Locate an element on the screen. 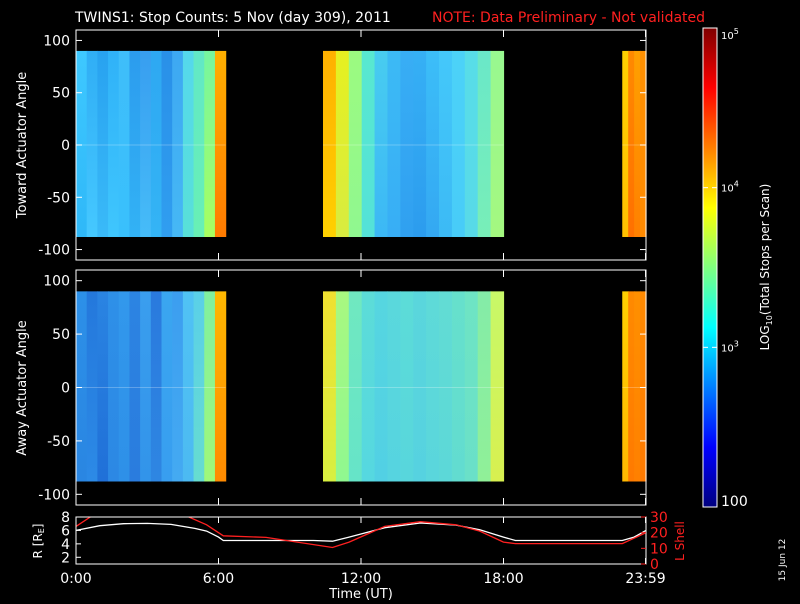  y-tick-label: 50 is located at coordinates (61, 335).